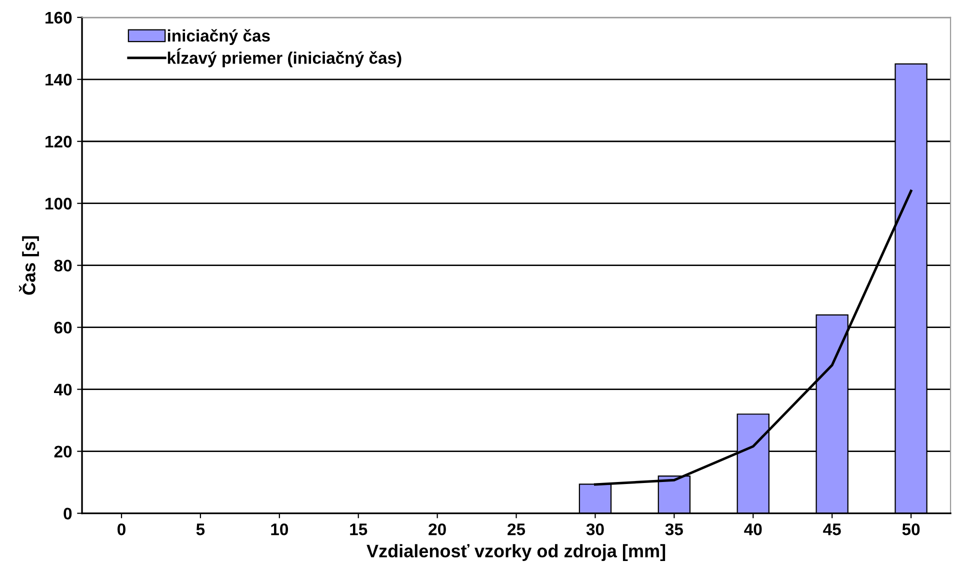 This screenshot has height=580, width=965. Describe the element at coordinates (63, 328) in the screenshot. I see `y-tick-label: 60` at that location.